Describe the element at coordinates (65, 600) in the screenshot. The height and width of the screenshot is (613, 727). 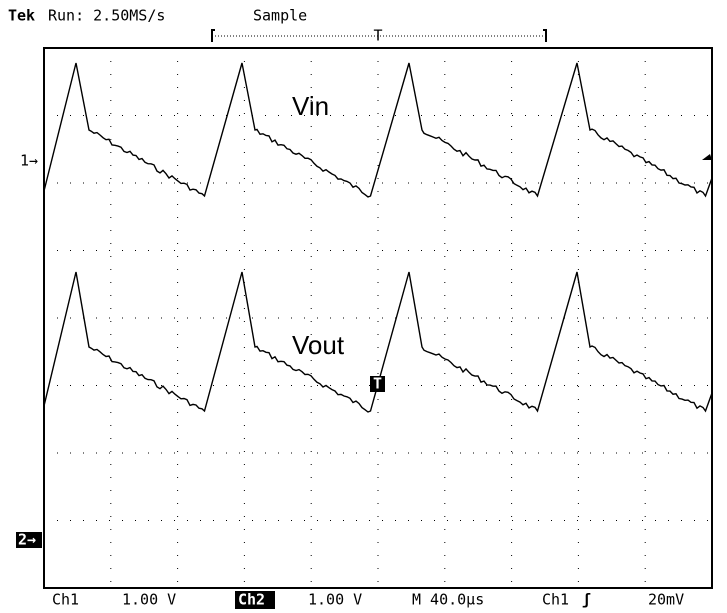
I see `ch1-name: Ch1` at that location.